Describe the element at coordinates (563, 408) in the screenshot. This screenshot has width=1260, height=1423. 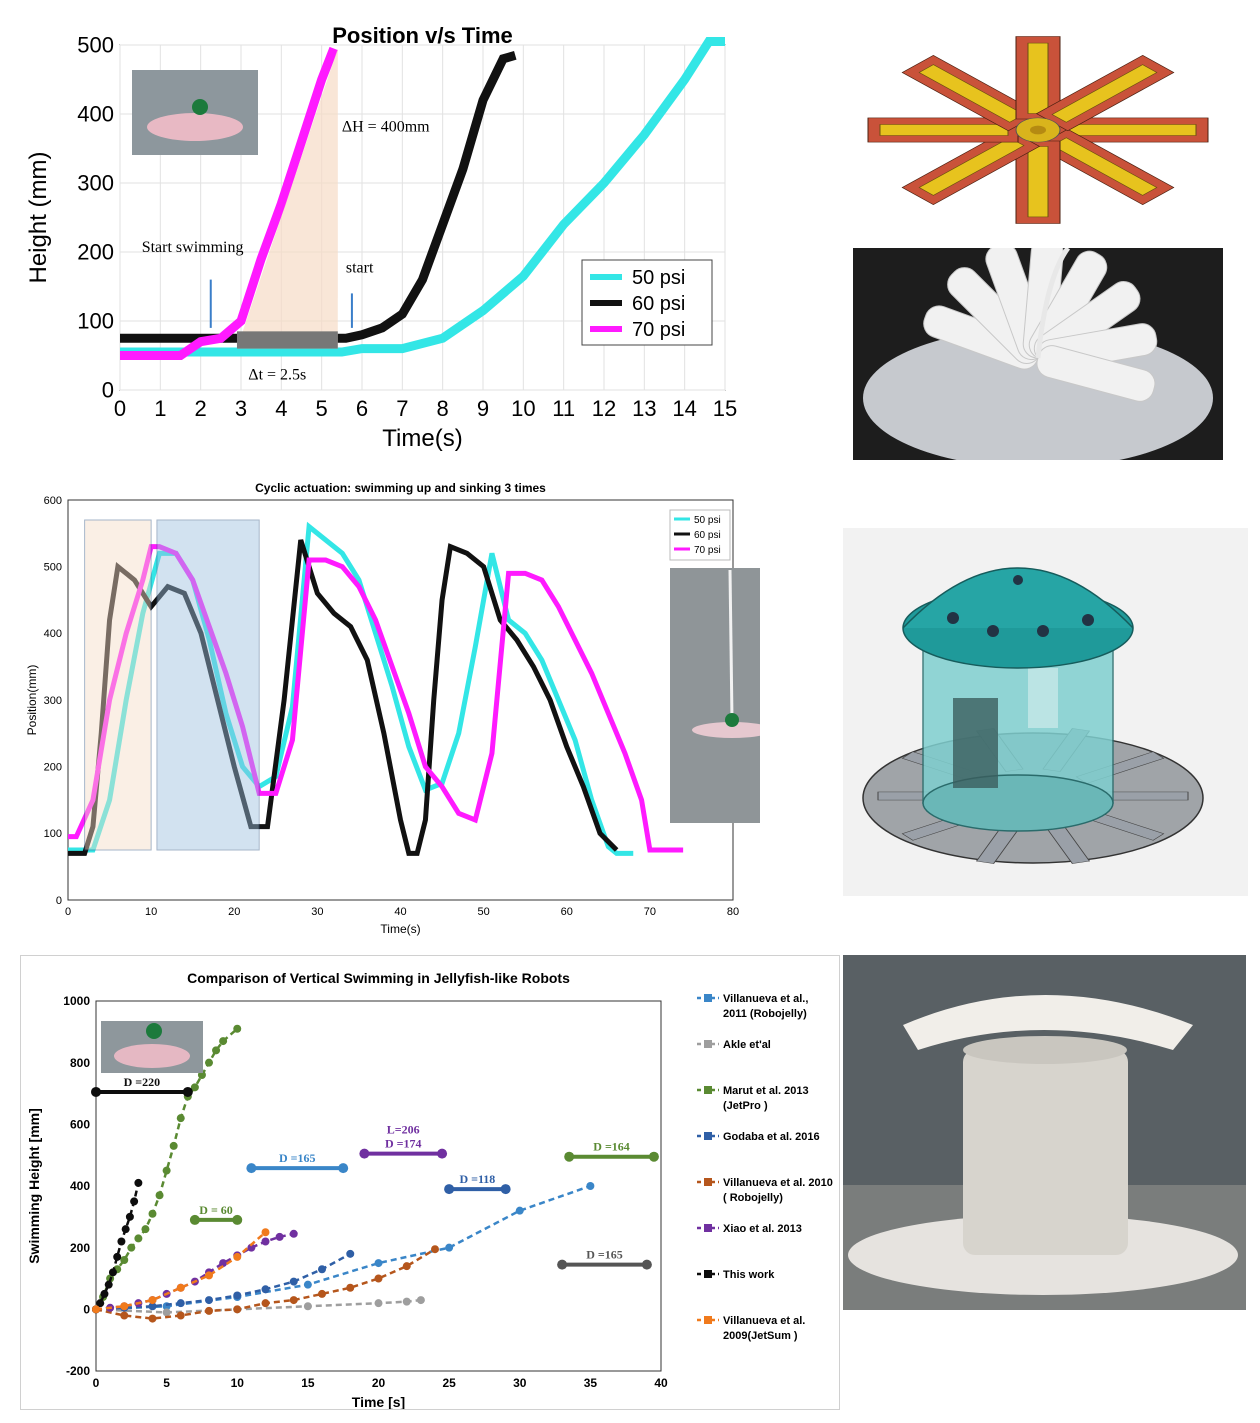
I see `x-tick-label: 11` at that location.